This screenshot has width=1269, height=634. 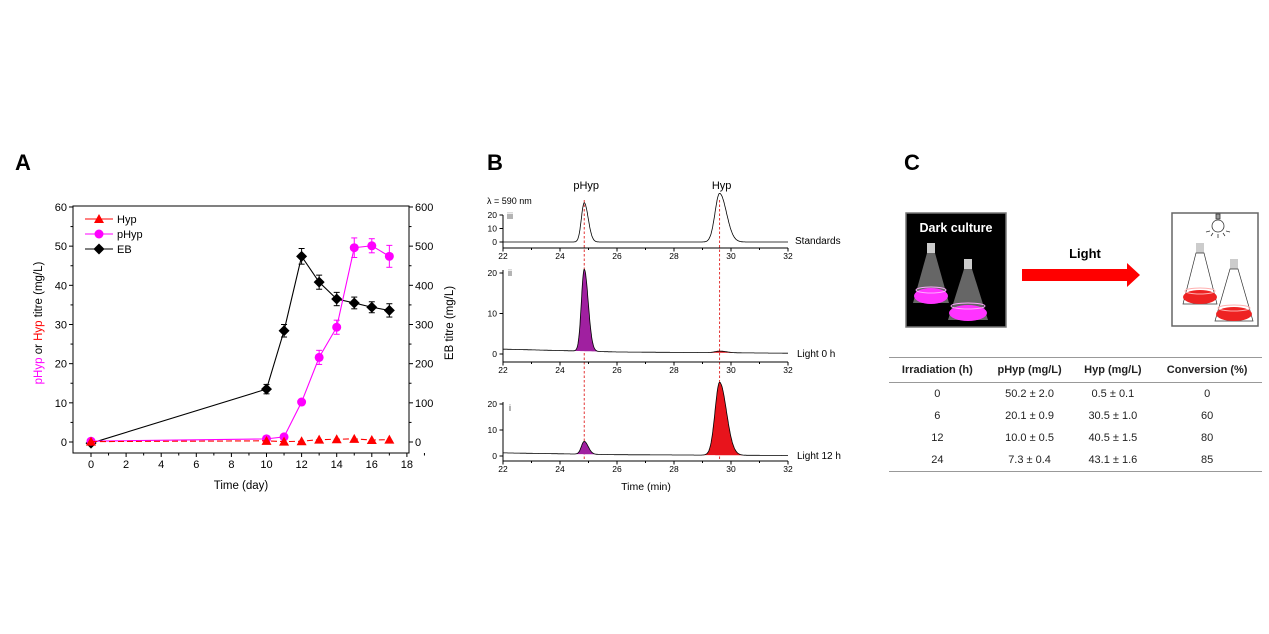 I want to click on table-cell: 80, so click(x=1207, y=438).